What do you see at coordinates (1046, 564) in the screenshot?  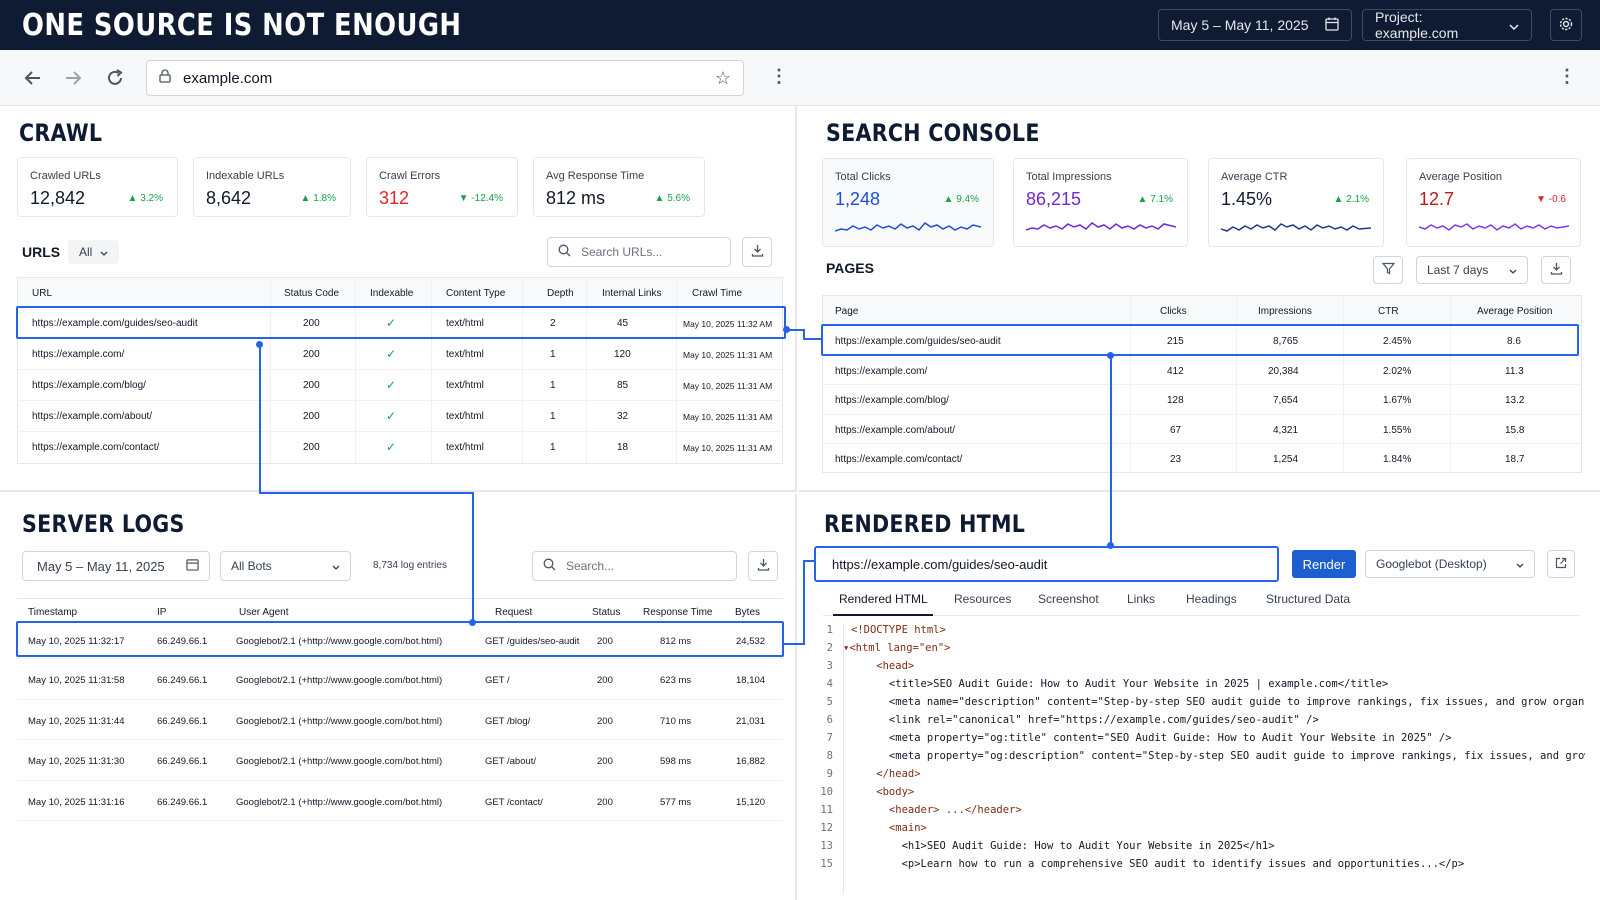 I see `render-url-input: https://example.com/guides/seo-audit` at bounding box center [1046, 564].